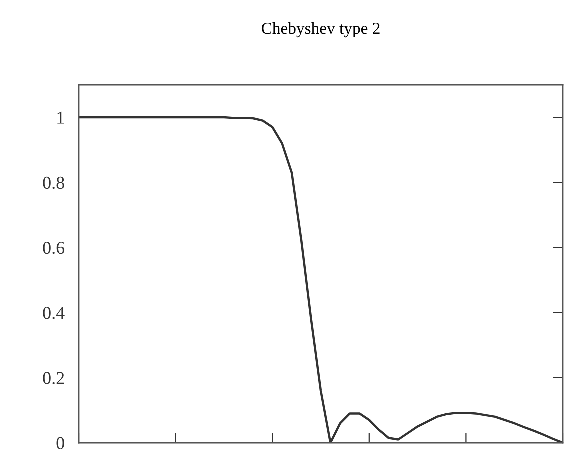 The width and height of the screenshot is (564, 461). I want to click on y-tick-label: 0, so click(60, 443).